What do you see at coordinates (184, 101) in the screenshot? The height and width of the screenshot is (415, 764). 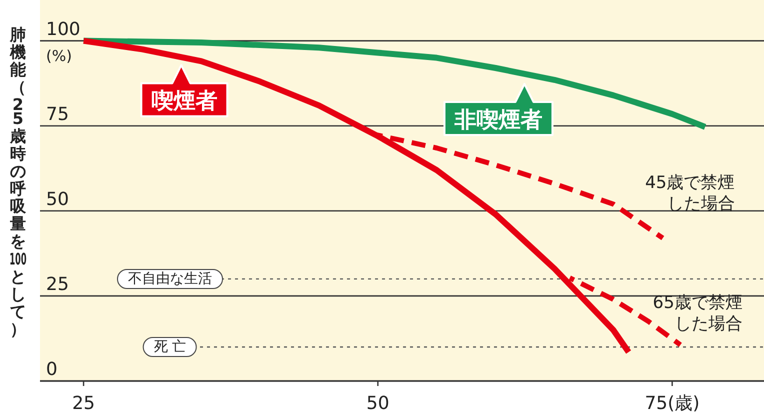 I see `series-label: 喫煙者` at bounding box center [184, 101].